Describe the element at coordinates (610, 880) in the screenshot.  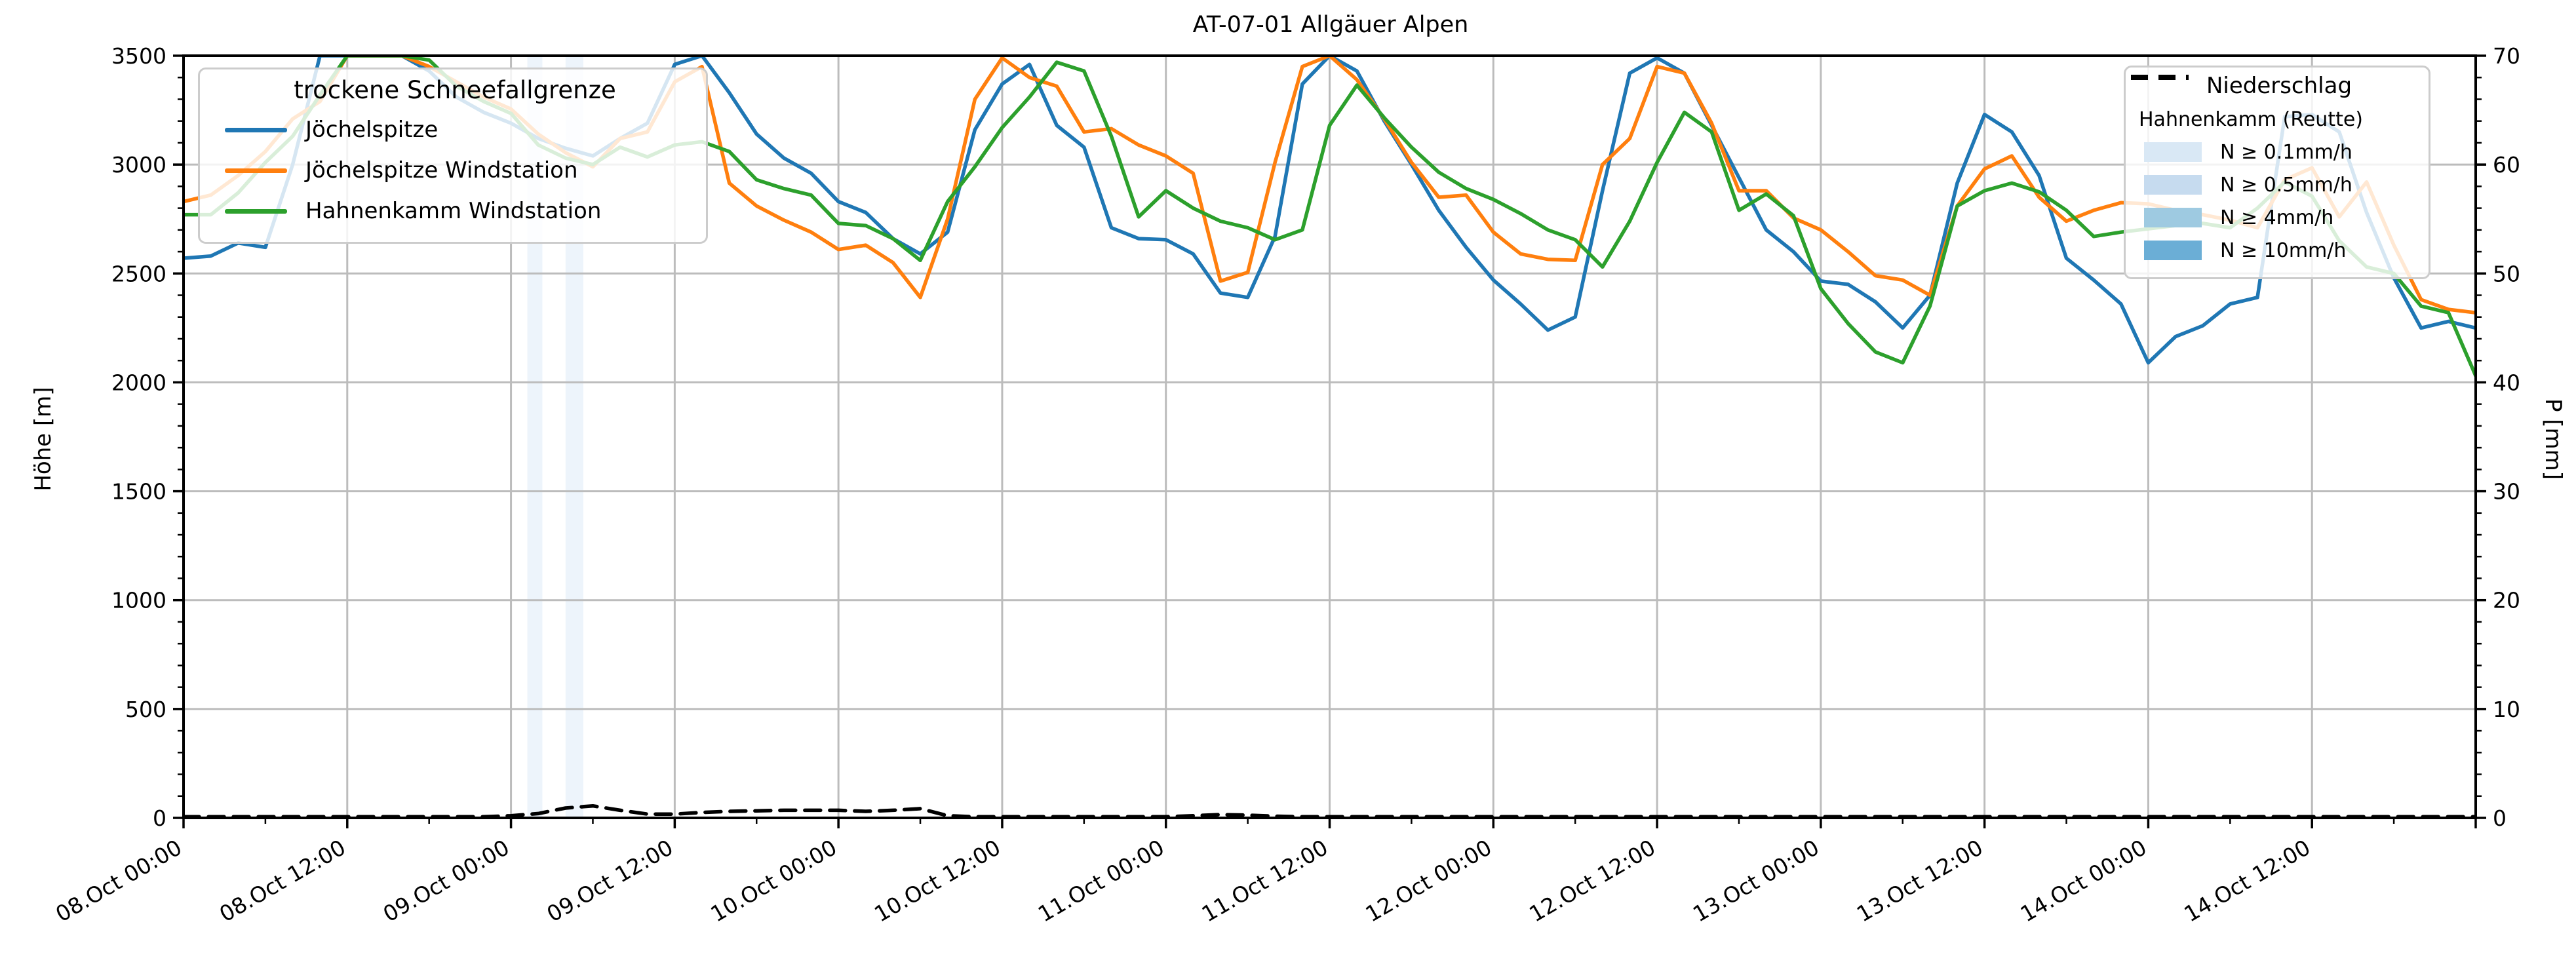
I see `x-tick-label: 09.Oct 12:00` at that location.